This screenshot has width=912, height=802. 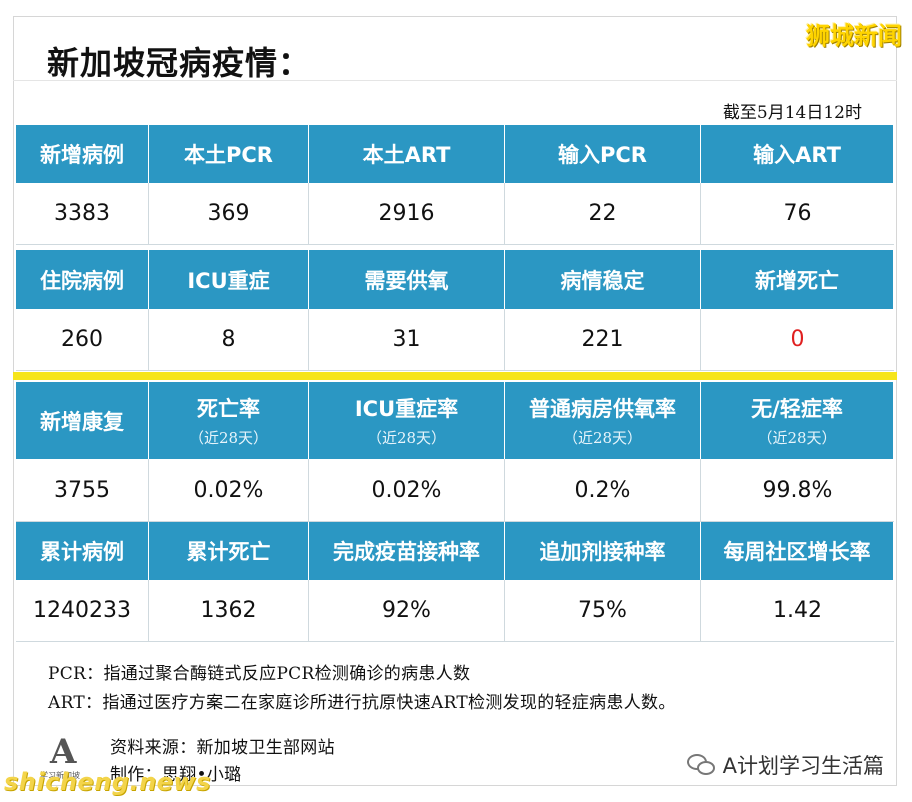 I want to click on header-icu-rate: ICU重症率 （近28天）, so click(x=407, y=420).